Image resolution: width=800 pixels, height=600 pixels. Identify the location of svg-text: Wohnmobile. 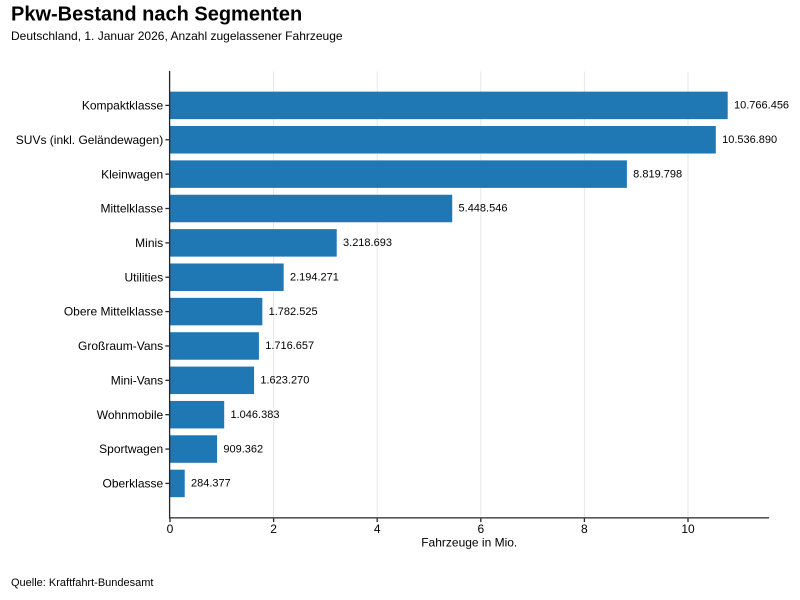
(130, 415).